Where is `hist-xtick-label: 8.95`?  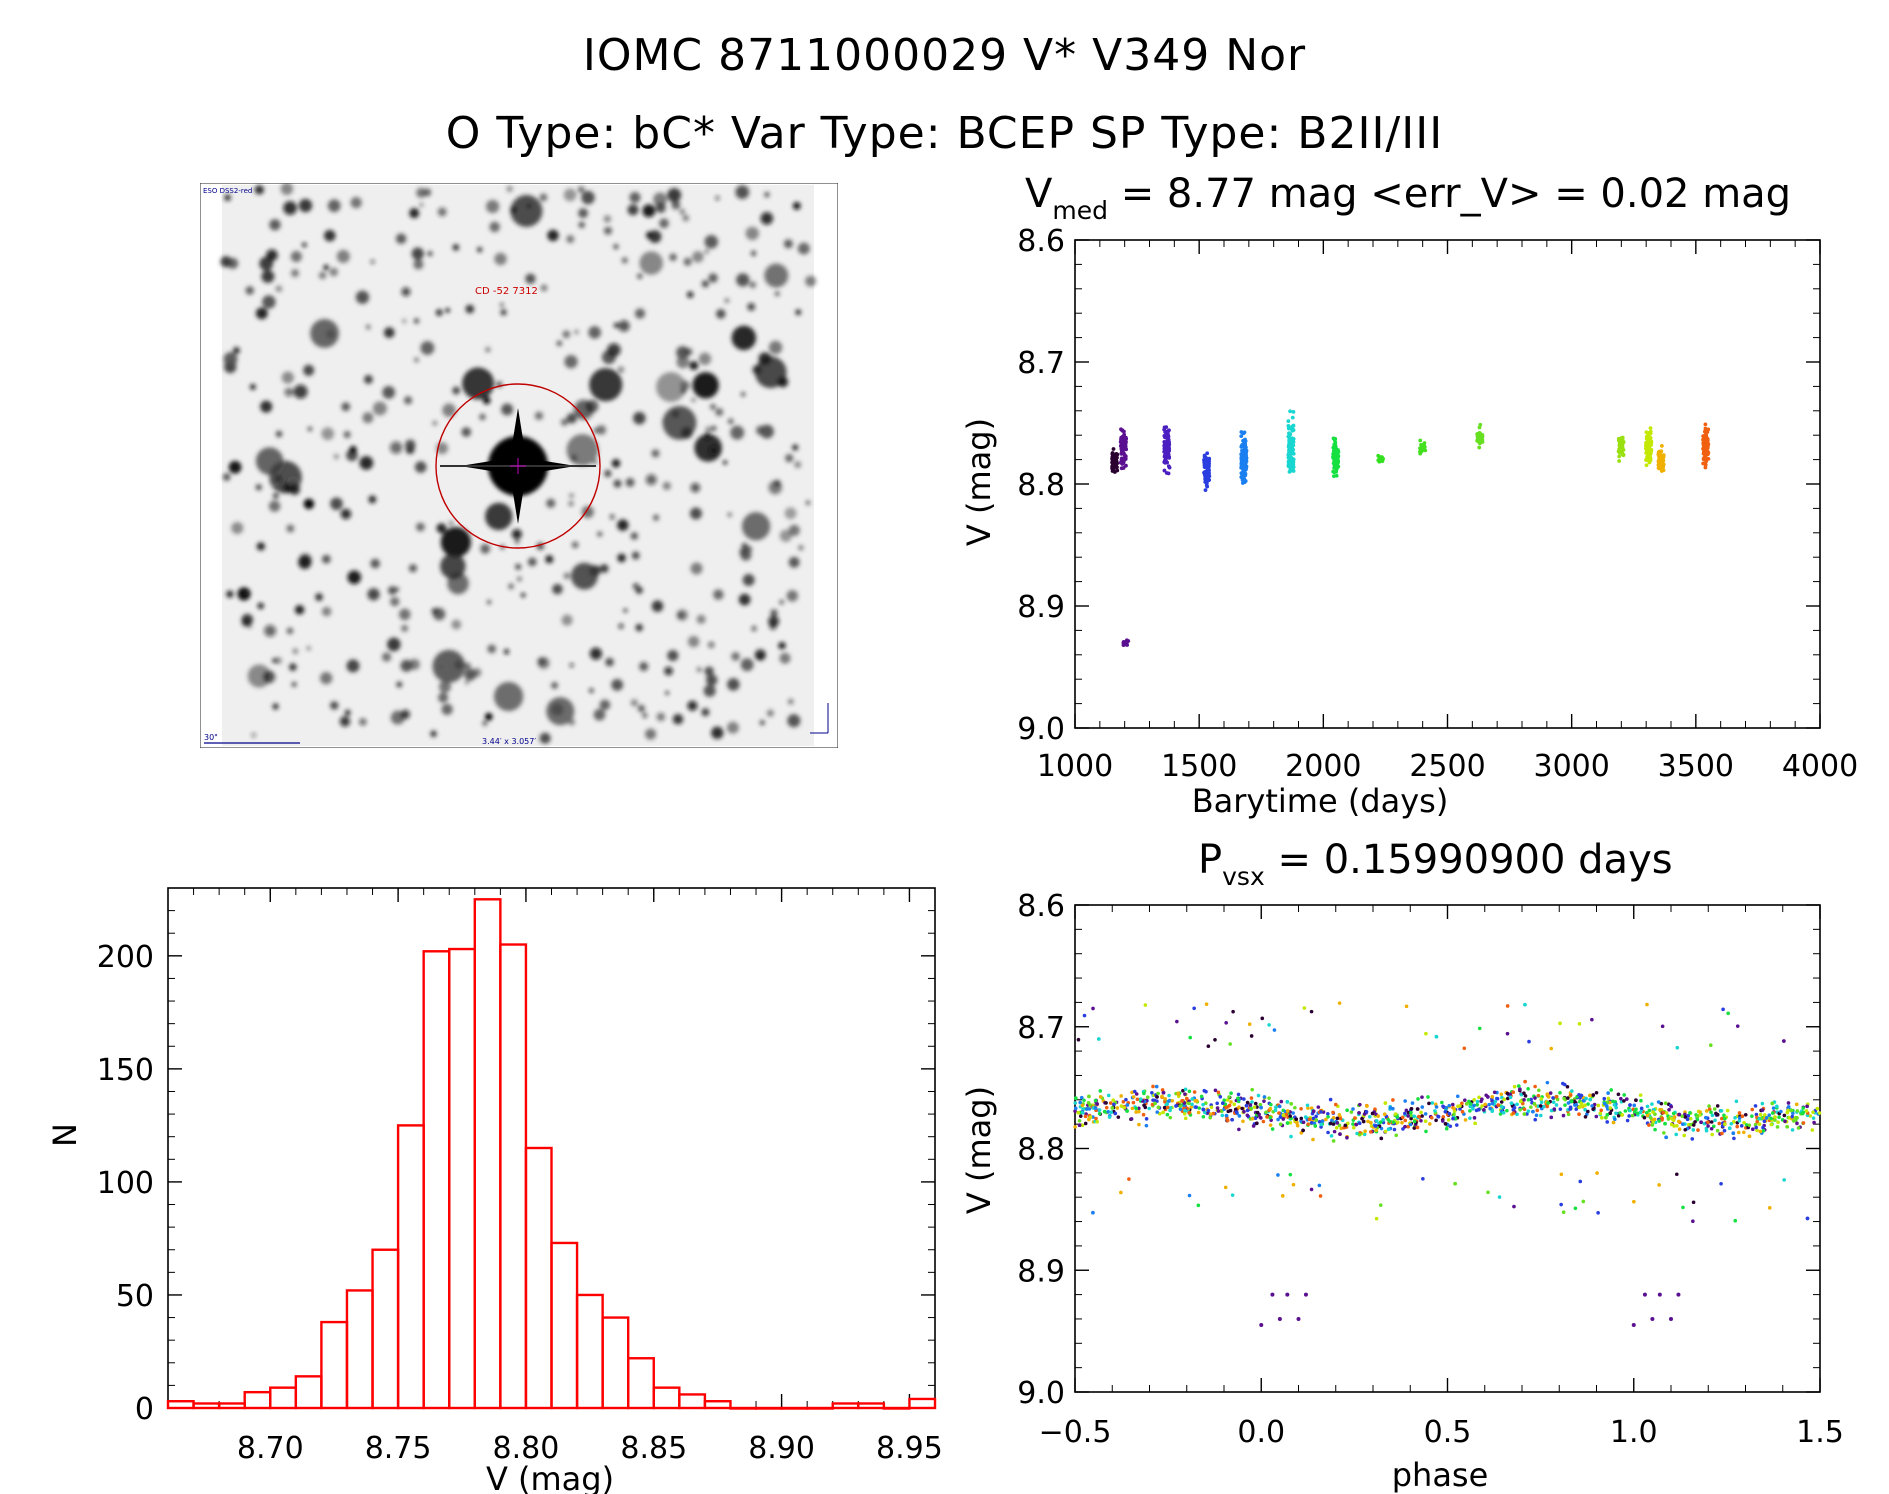
hist-xtick-label: 8.95 is located at coordinates (909, 1448).